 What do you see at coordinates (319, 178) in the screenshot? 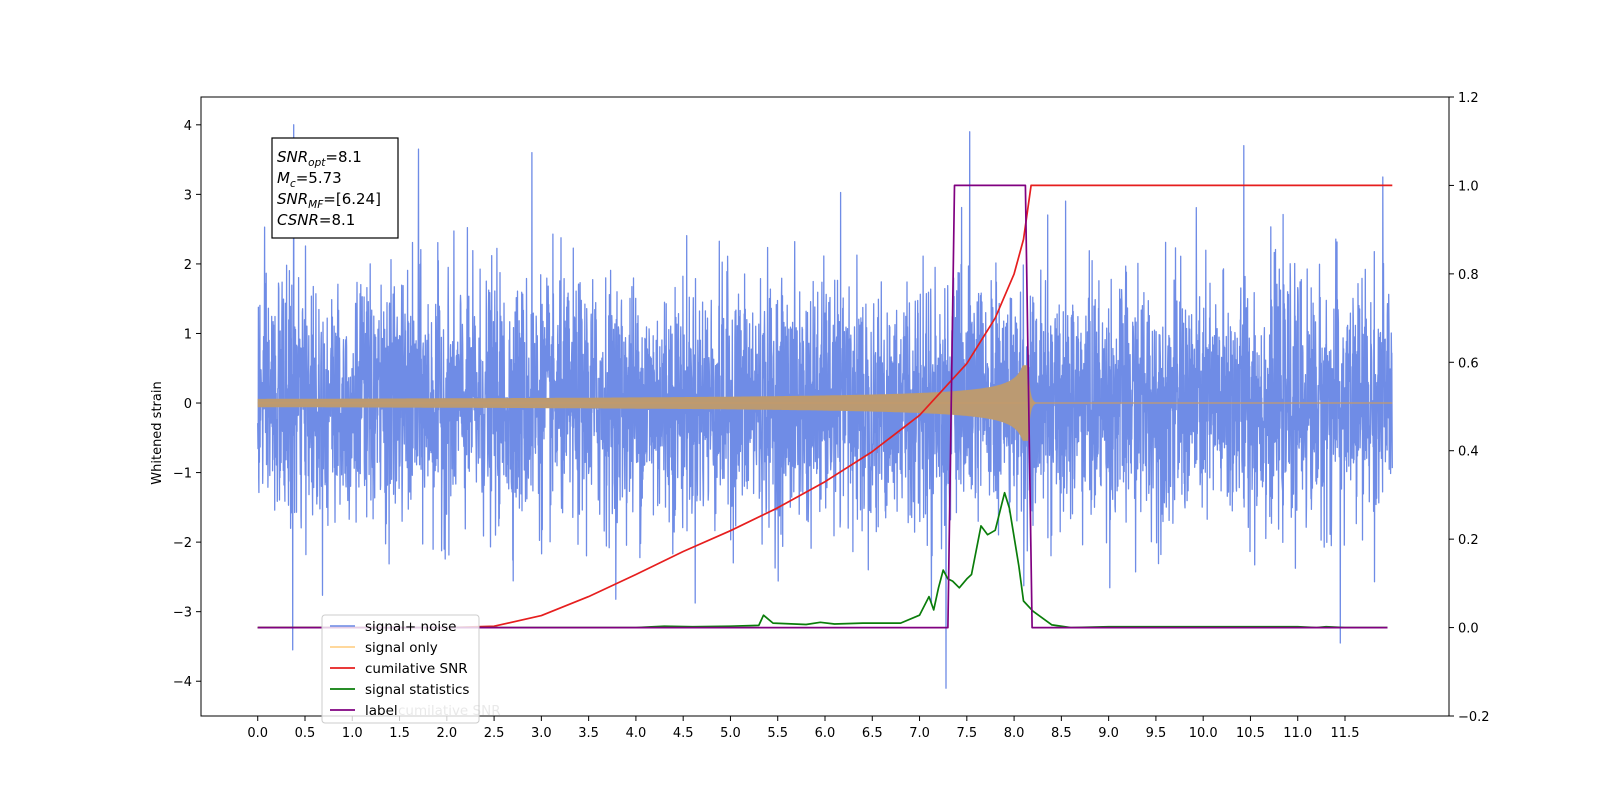
I see `annotation-value: =5.73` at bounding box center [319, 178].